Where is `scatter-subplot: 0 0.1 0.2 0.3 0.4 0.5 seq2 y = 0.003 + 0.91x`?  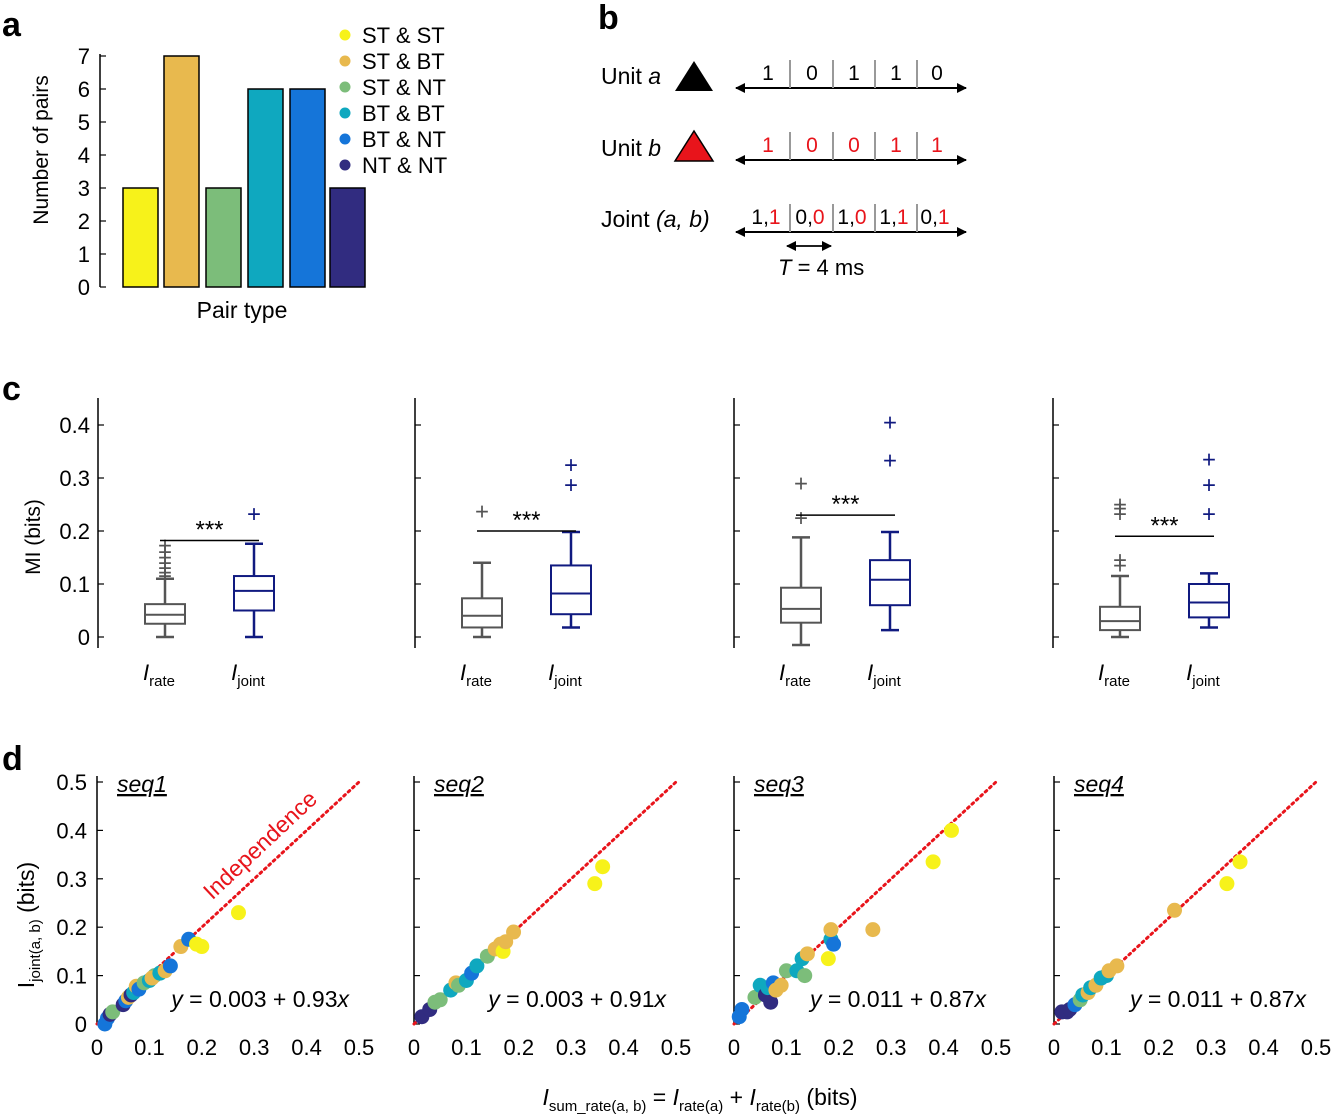
scatter-subplot: 0 0.1 0.2 0.3 0.4 0.5 seq2 y = 0.003 + 0.91x is located at coordinates (549, 915).